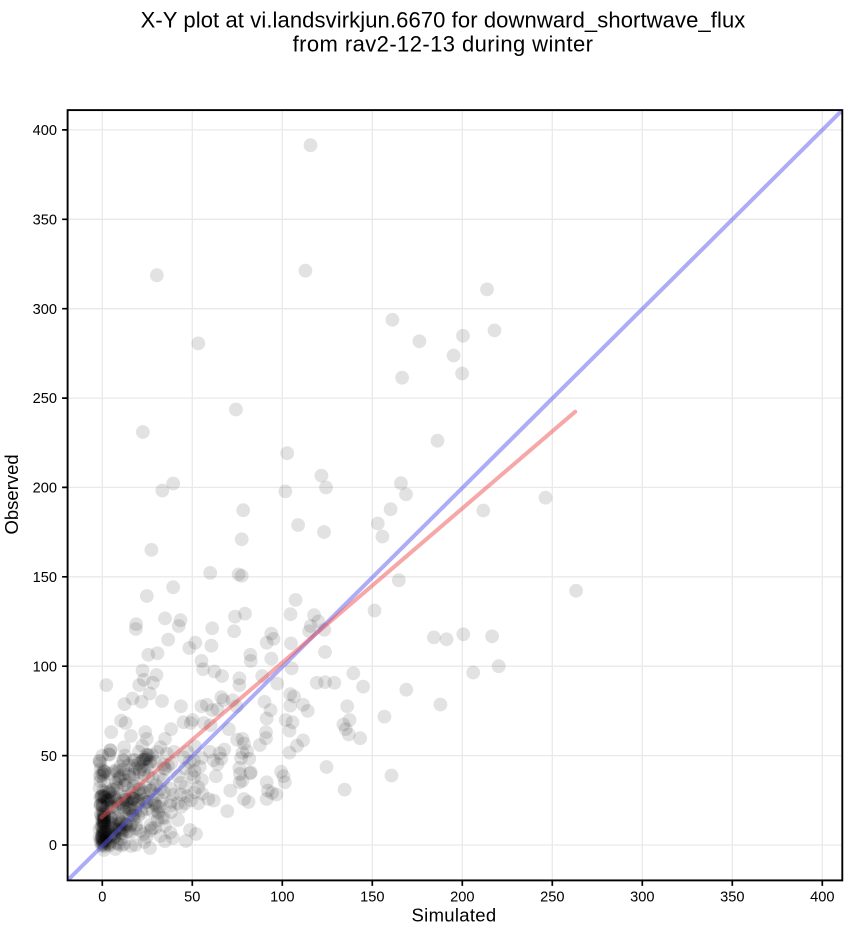  Describe the element at coordinates (443, 44) in the screenshot. I see `svg-text: from rav2-12-13 during winter` at that location.